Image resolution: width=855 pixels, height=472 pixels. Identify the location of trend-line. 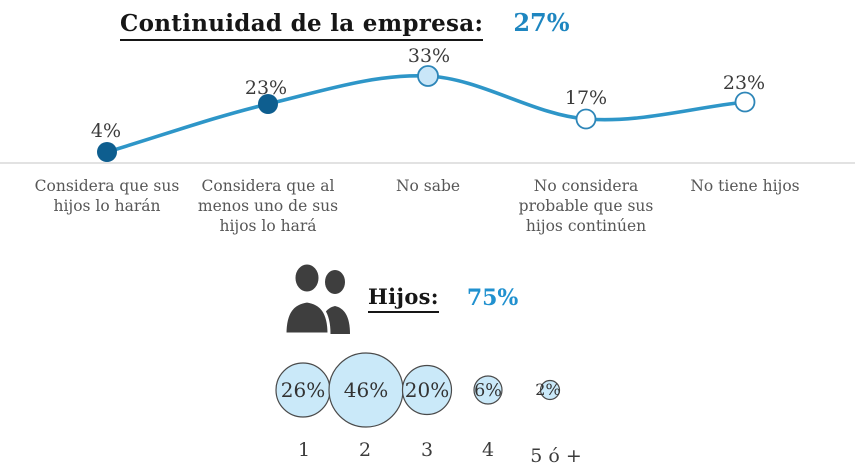
(426, 113).